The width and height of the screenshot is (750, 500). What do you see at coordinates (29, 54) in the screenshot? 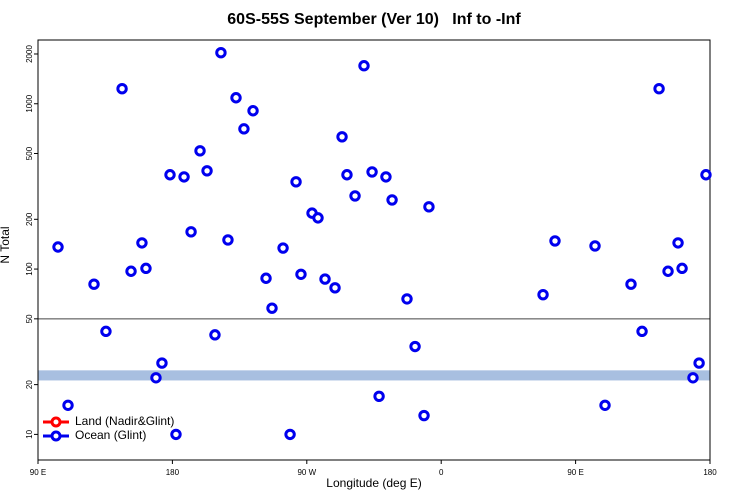
I see `y-tick-label: 2000` at bounding box center [29, 54].